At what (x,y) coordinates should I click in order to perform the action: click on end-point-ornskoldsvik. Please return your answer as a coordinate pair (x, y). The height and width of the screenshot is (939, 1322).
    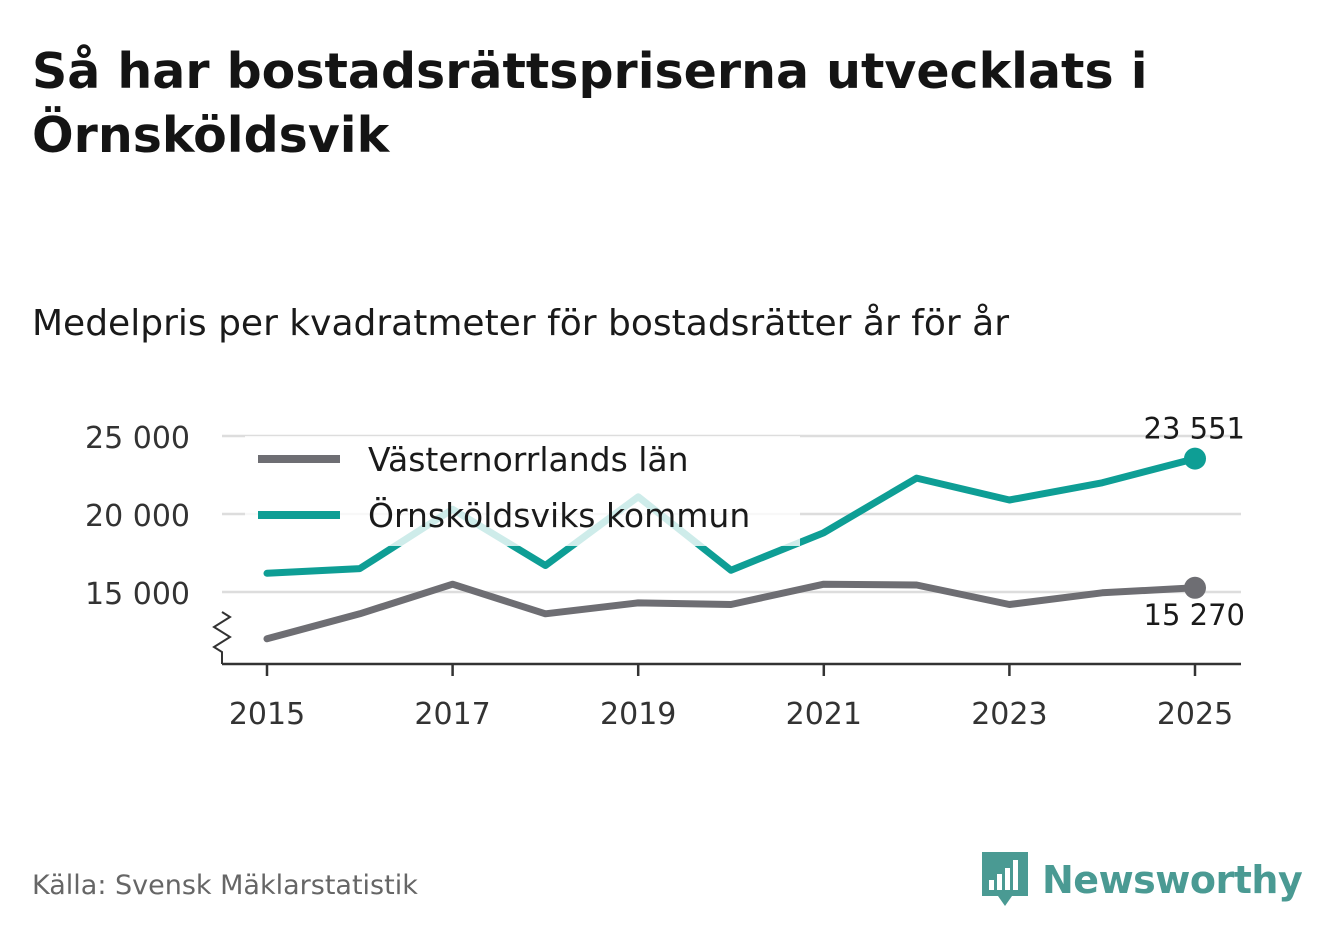
    Looking at the image, I should click on (1195, 458).